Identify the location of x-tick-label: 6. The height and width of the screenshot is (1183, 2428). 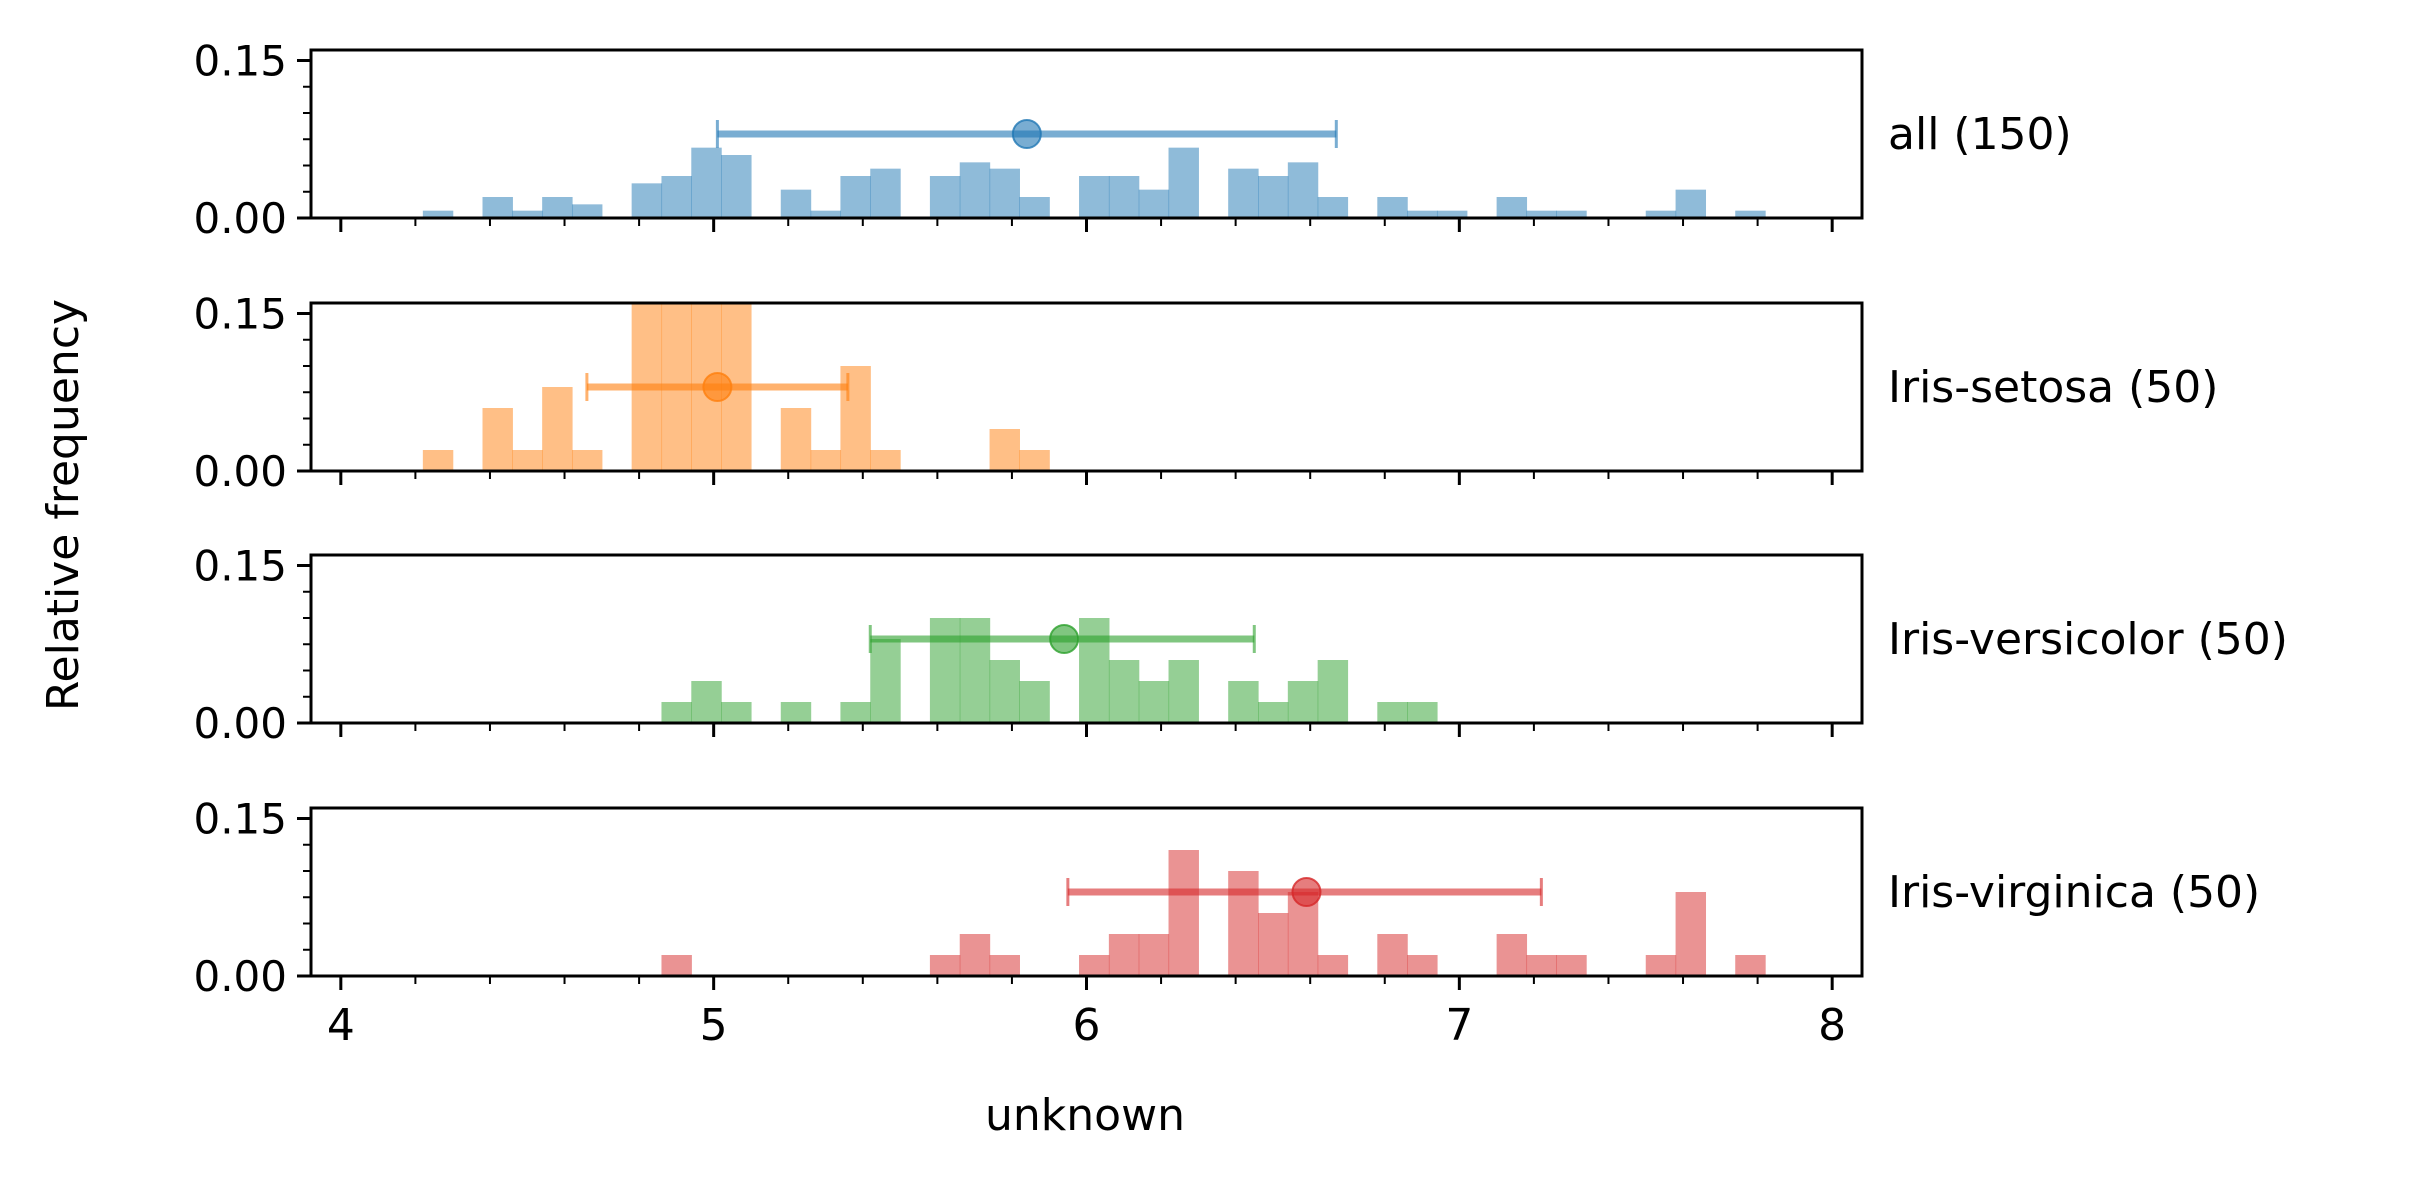
(1087, 1025).